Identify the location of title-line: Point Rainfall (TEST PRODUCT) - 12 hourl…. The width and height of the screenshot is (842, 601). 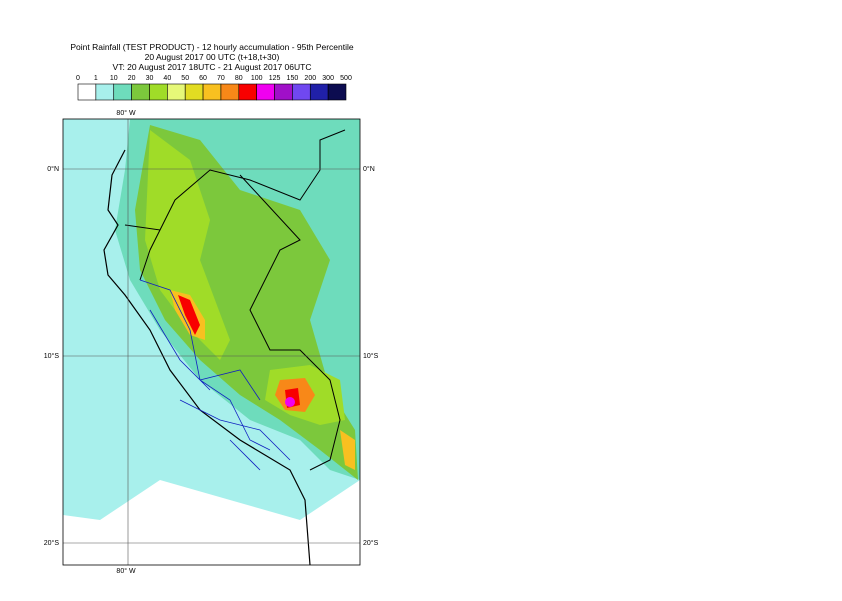
(212, 47).